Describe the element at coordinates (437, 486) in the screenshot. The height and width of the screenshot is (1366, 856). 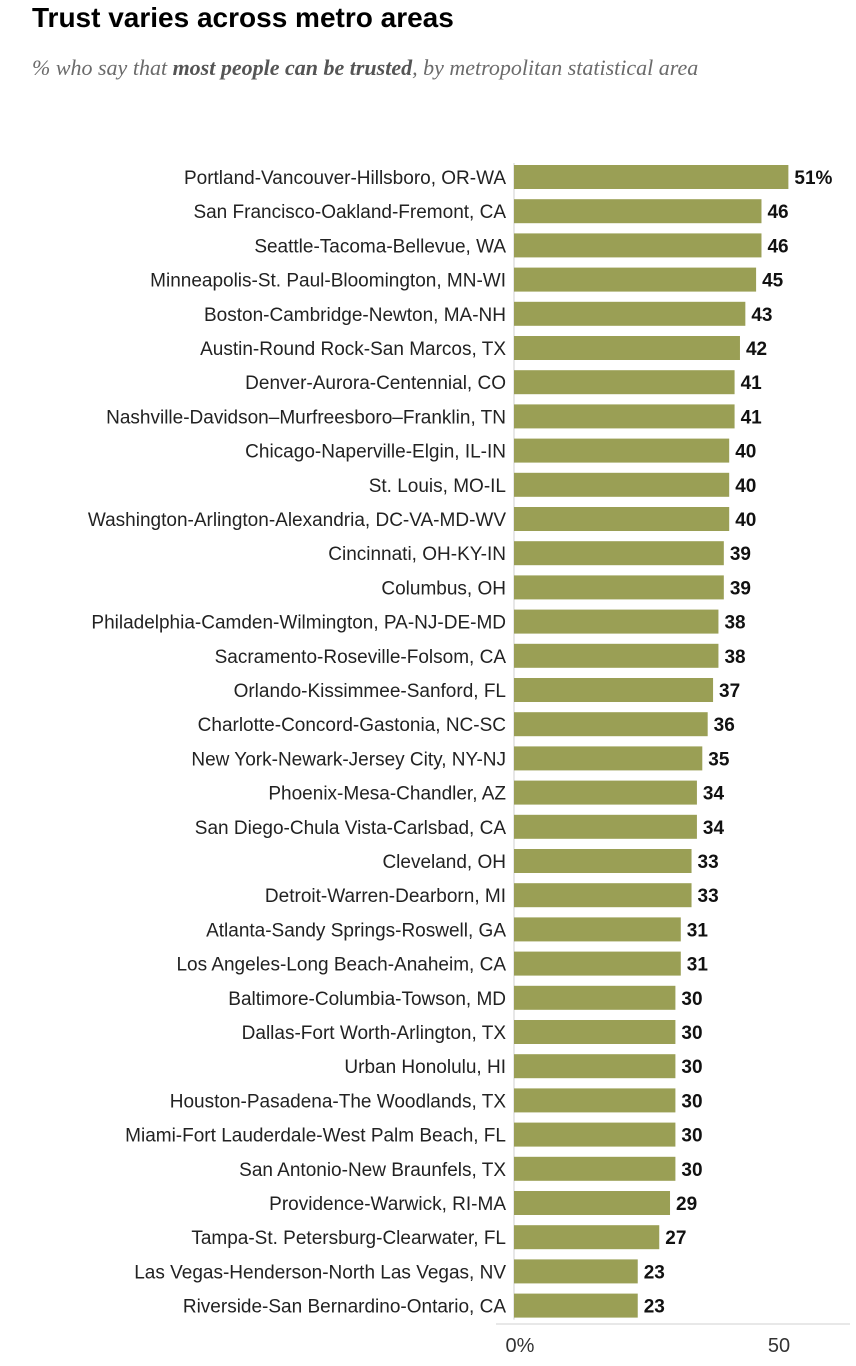
I see `category-label: St. Louis, MO-IL` at that location.